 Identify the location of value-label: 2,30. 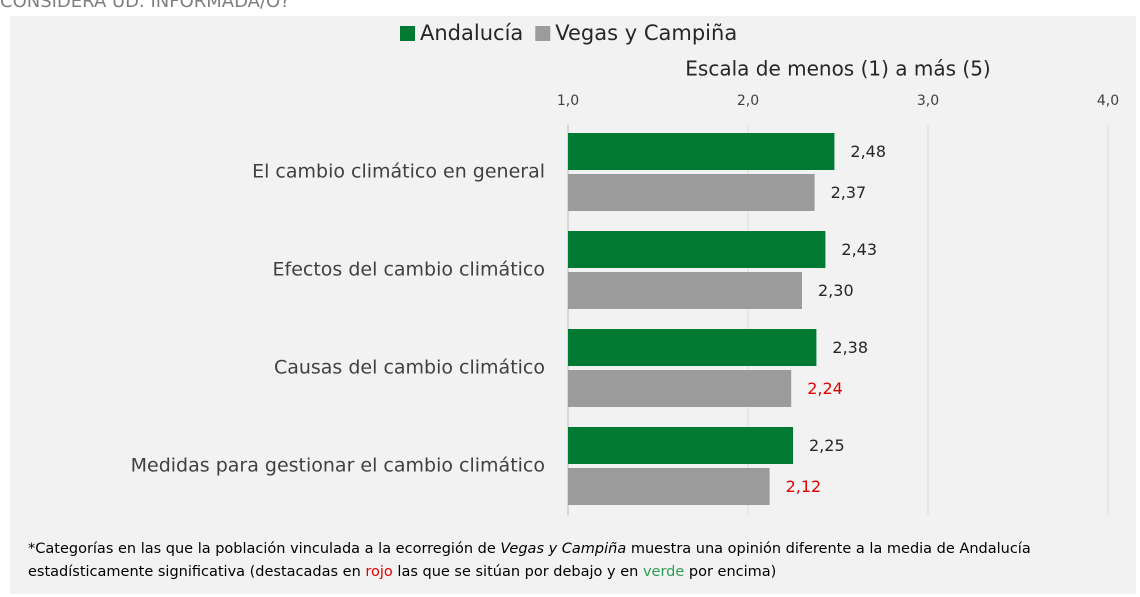
(836, 290).